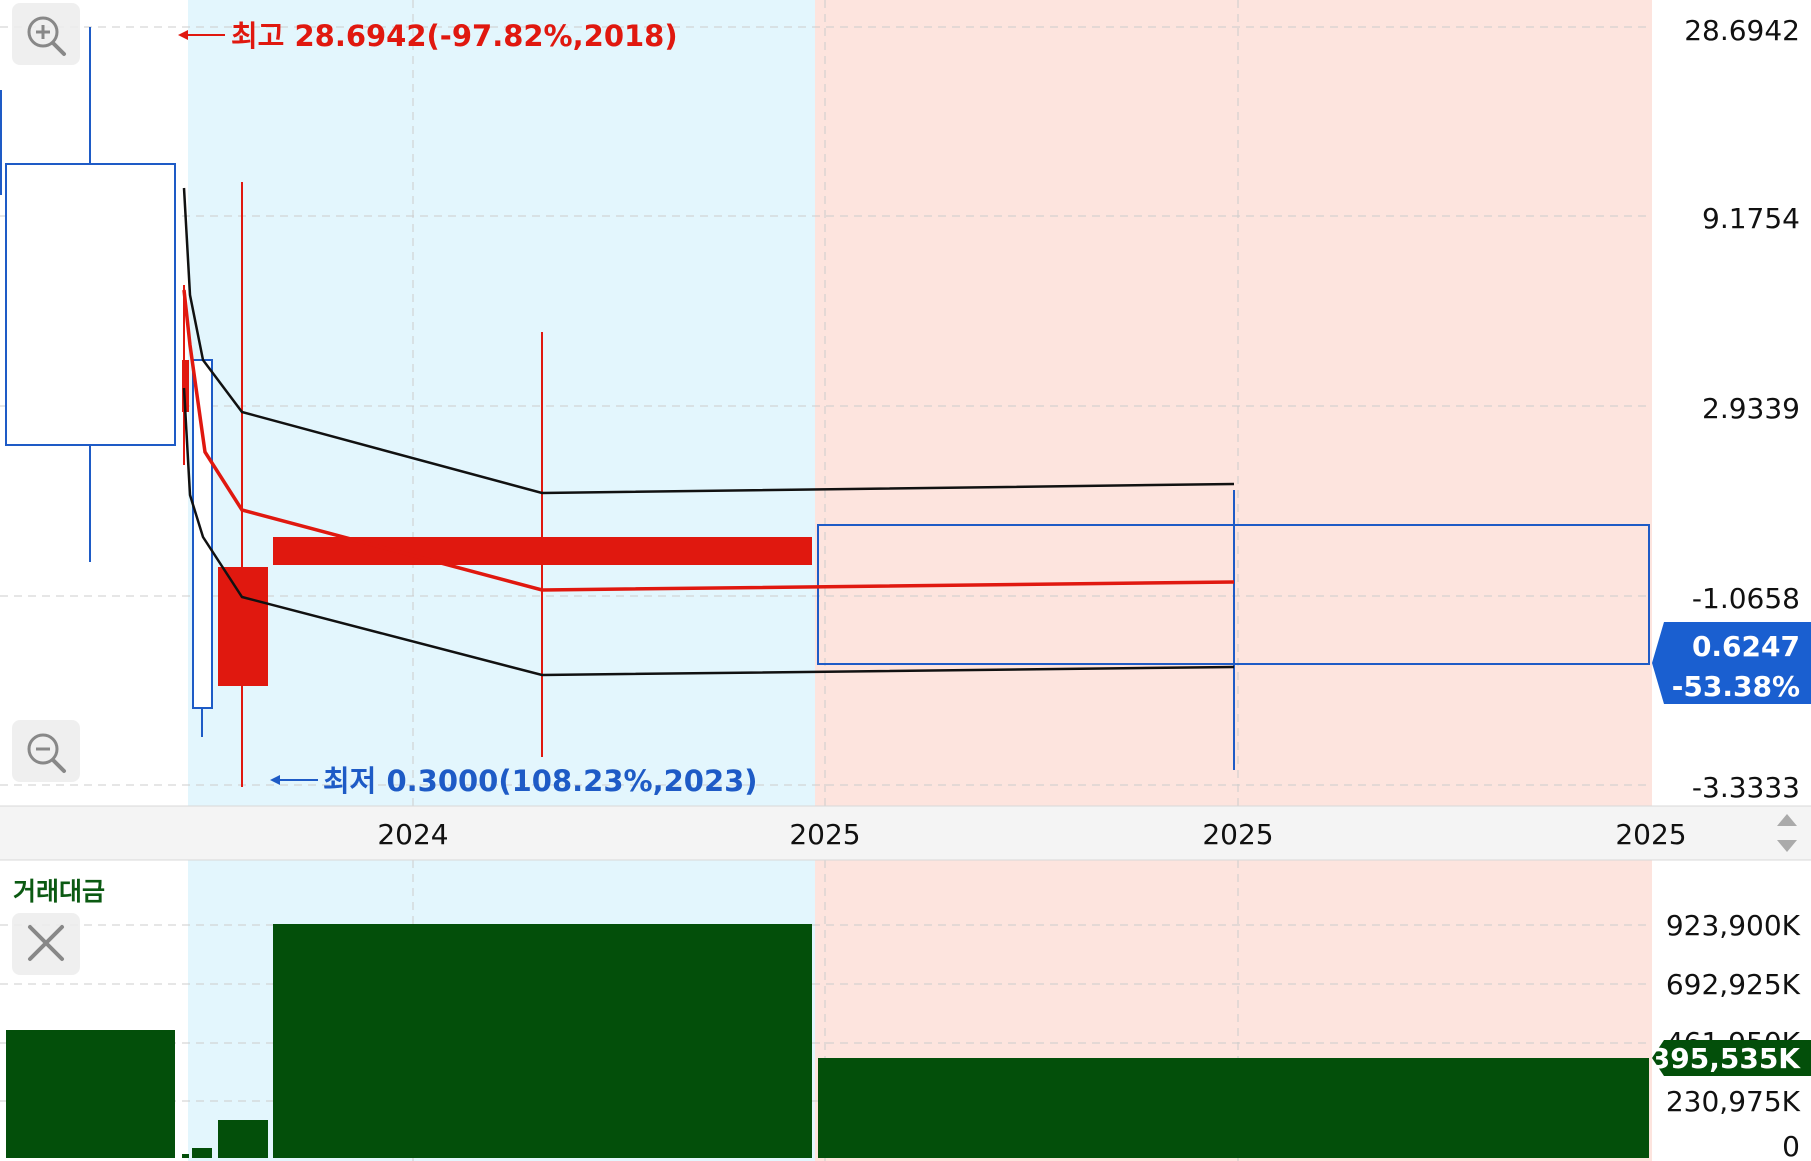 The height and width of the screenshot is (1161, 1811). I want to click on low-annotation: 최저 0.3000(108.23%,2023), so click(514, 781).